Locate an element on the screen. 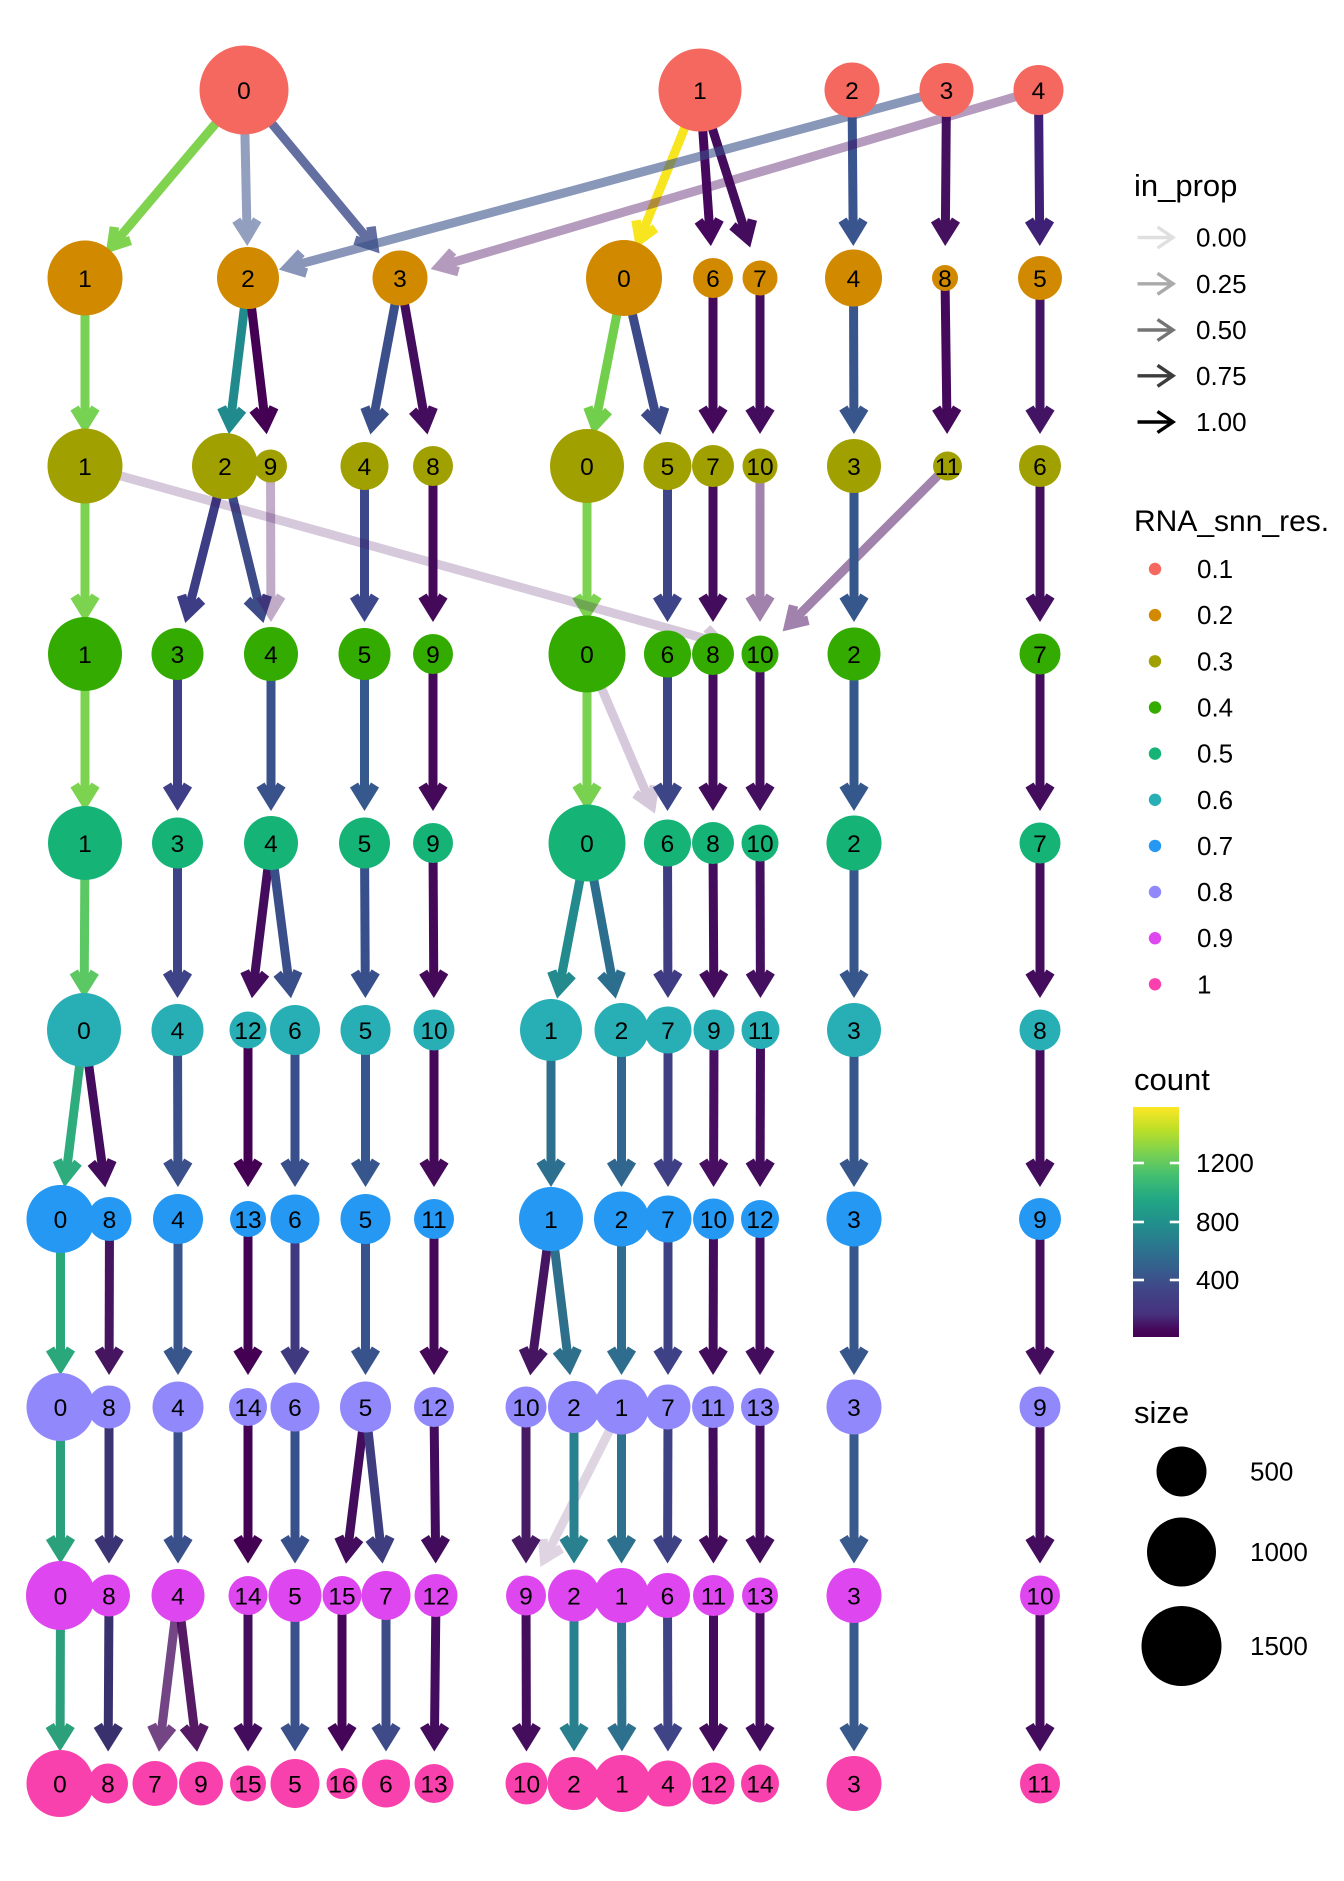 This screenshot has height=1881, width=1344. svg-text: 0.9 is located at coordinates (1215, 938).